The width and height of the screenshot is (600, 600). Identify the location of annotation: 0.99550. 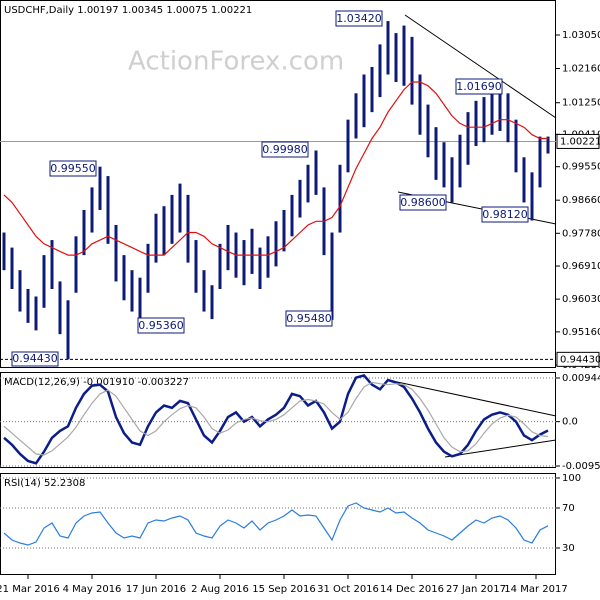
(73, 168).